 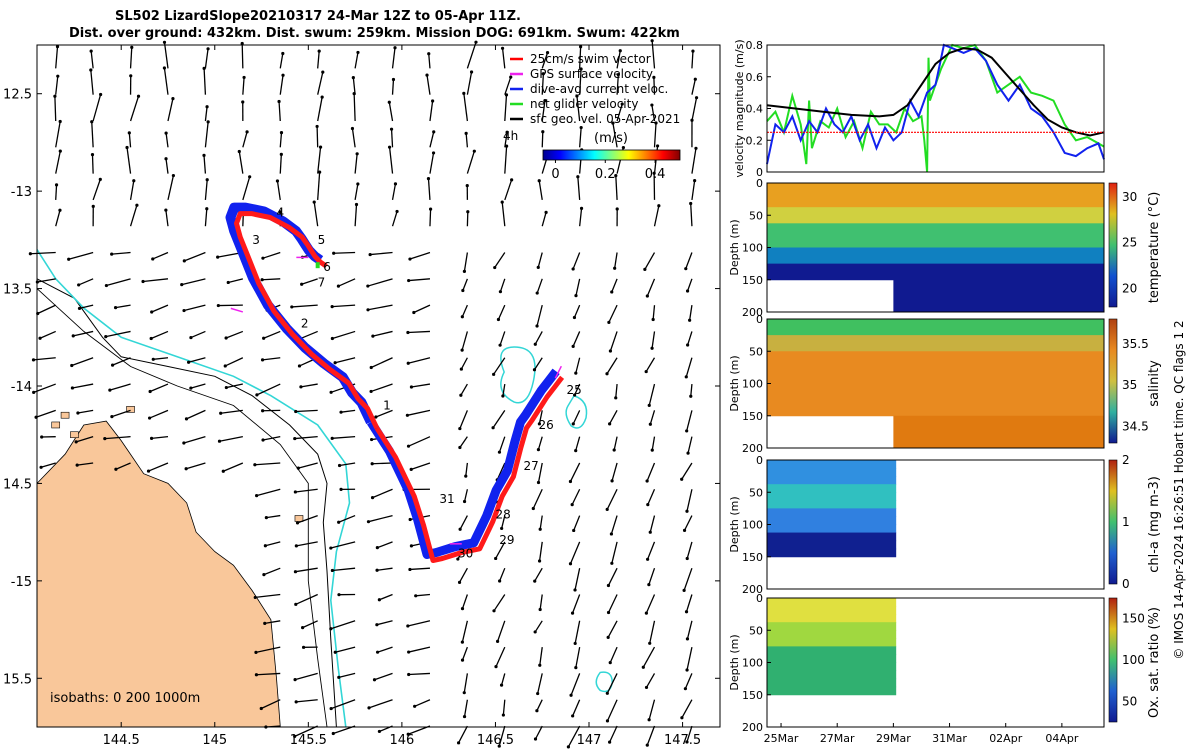 I want to click on track-label-1: 1, so click(x=387, y=405).